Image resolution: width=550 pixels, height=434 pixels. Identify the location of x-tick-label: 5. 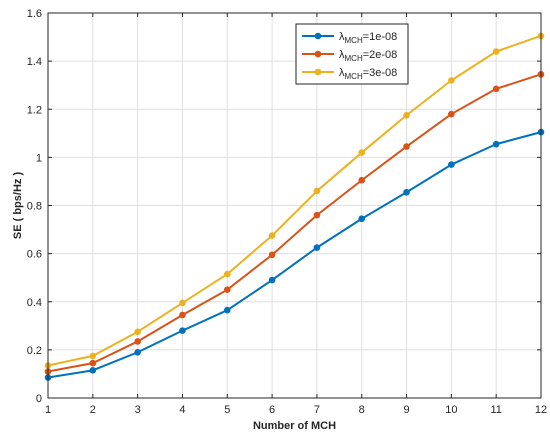
(227, 410).